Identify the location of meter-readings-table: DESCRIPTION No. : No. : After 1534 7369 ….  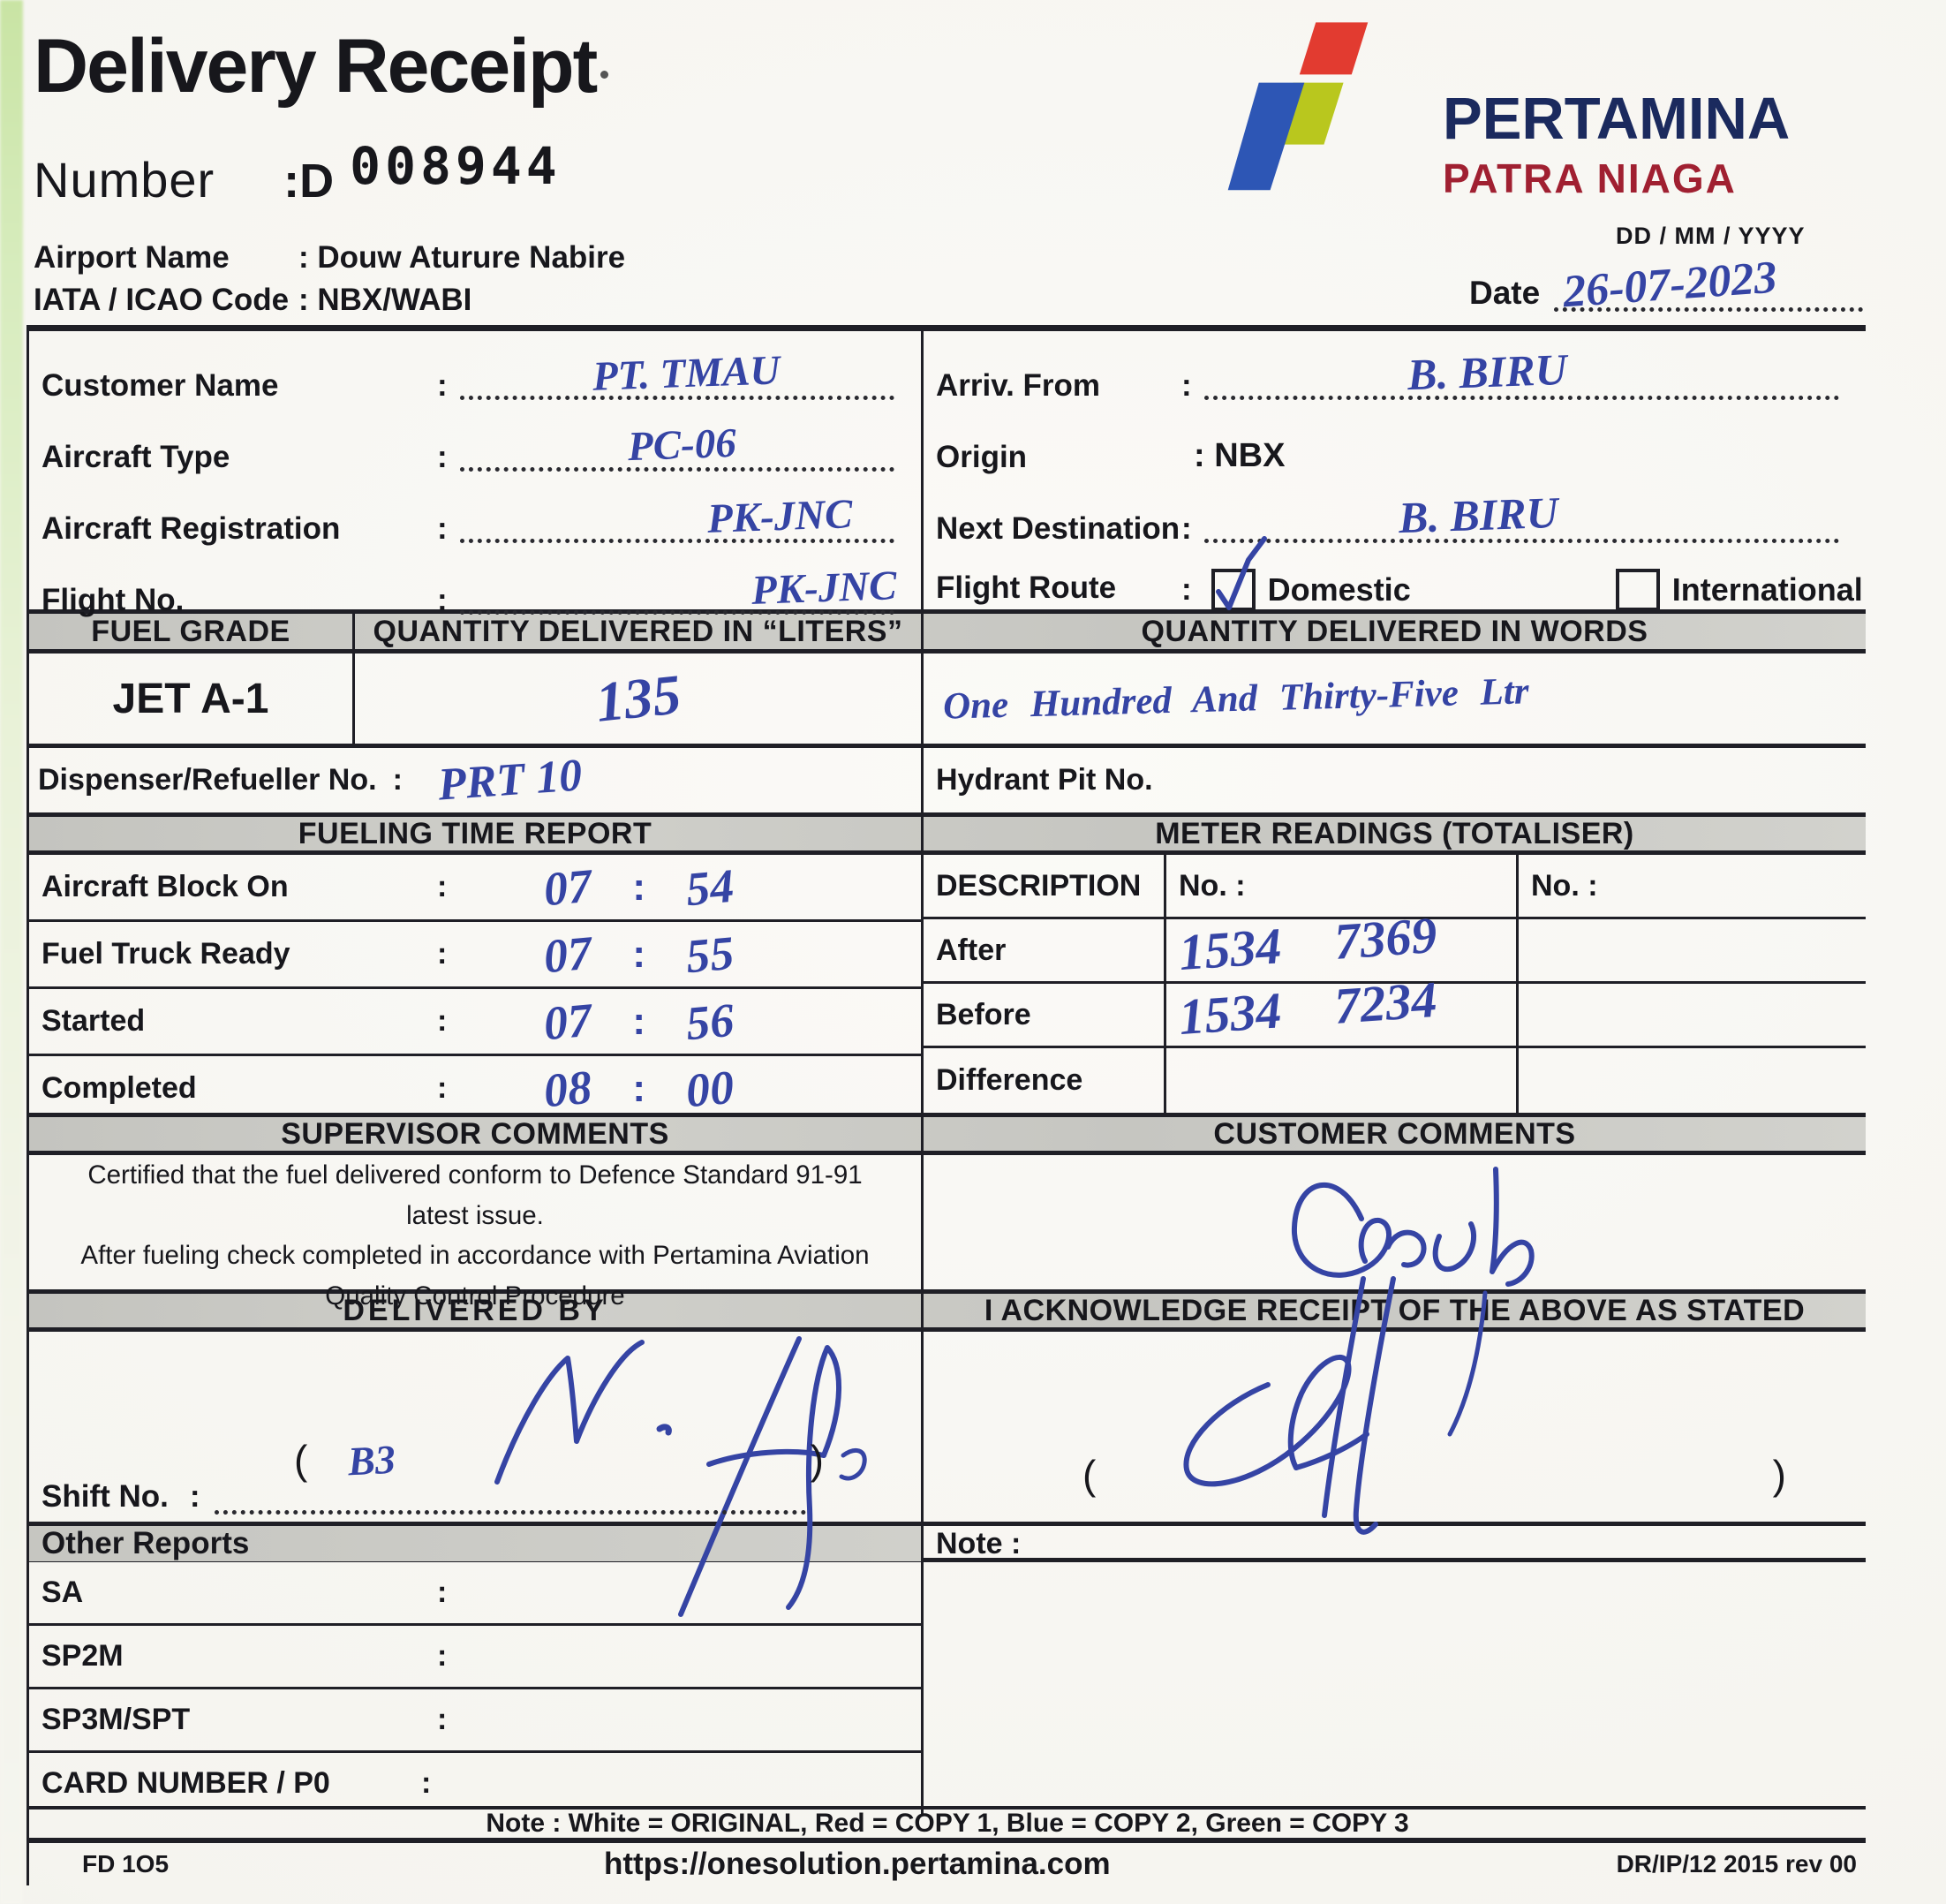
(1393, 988).